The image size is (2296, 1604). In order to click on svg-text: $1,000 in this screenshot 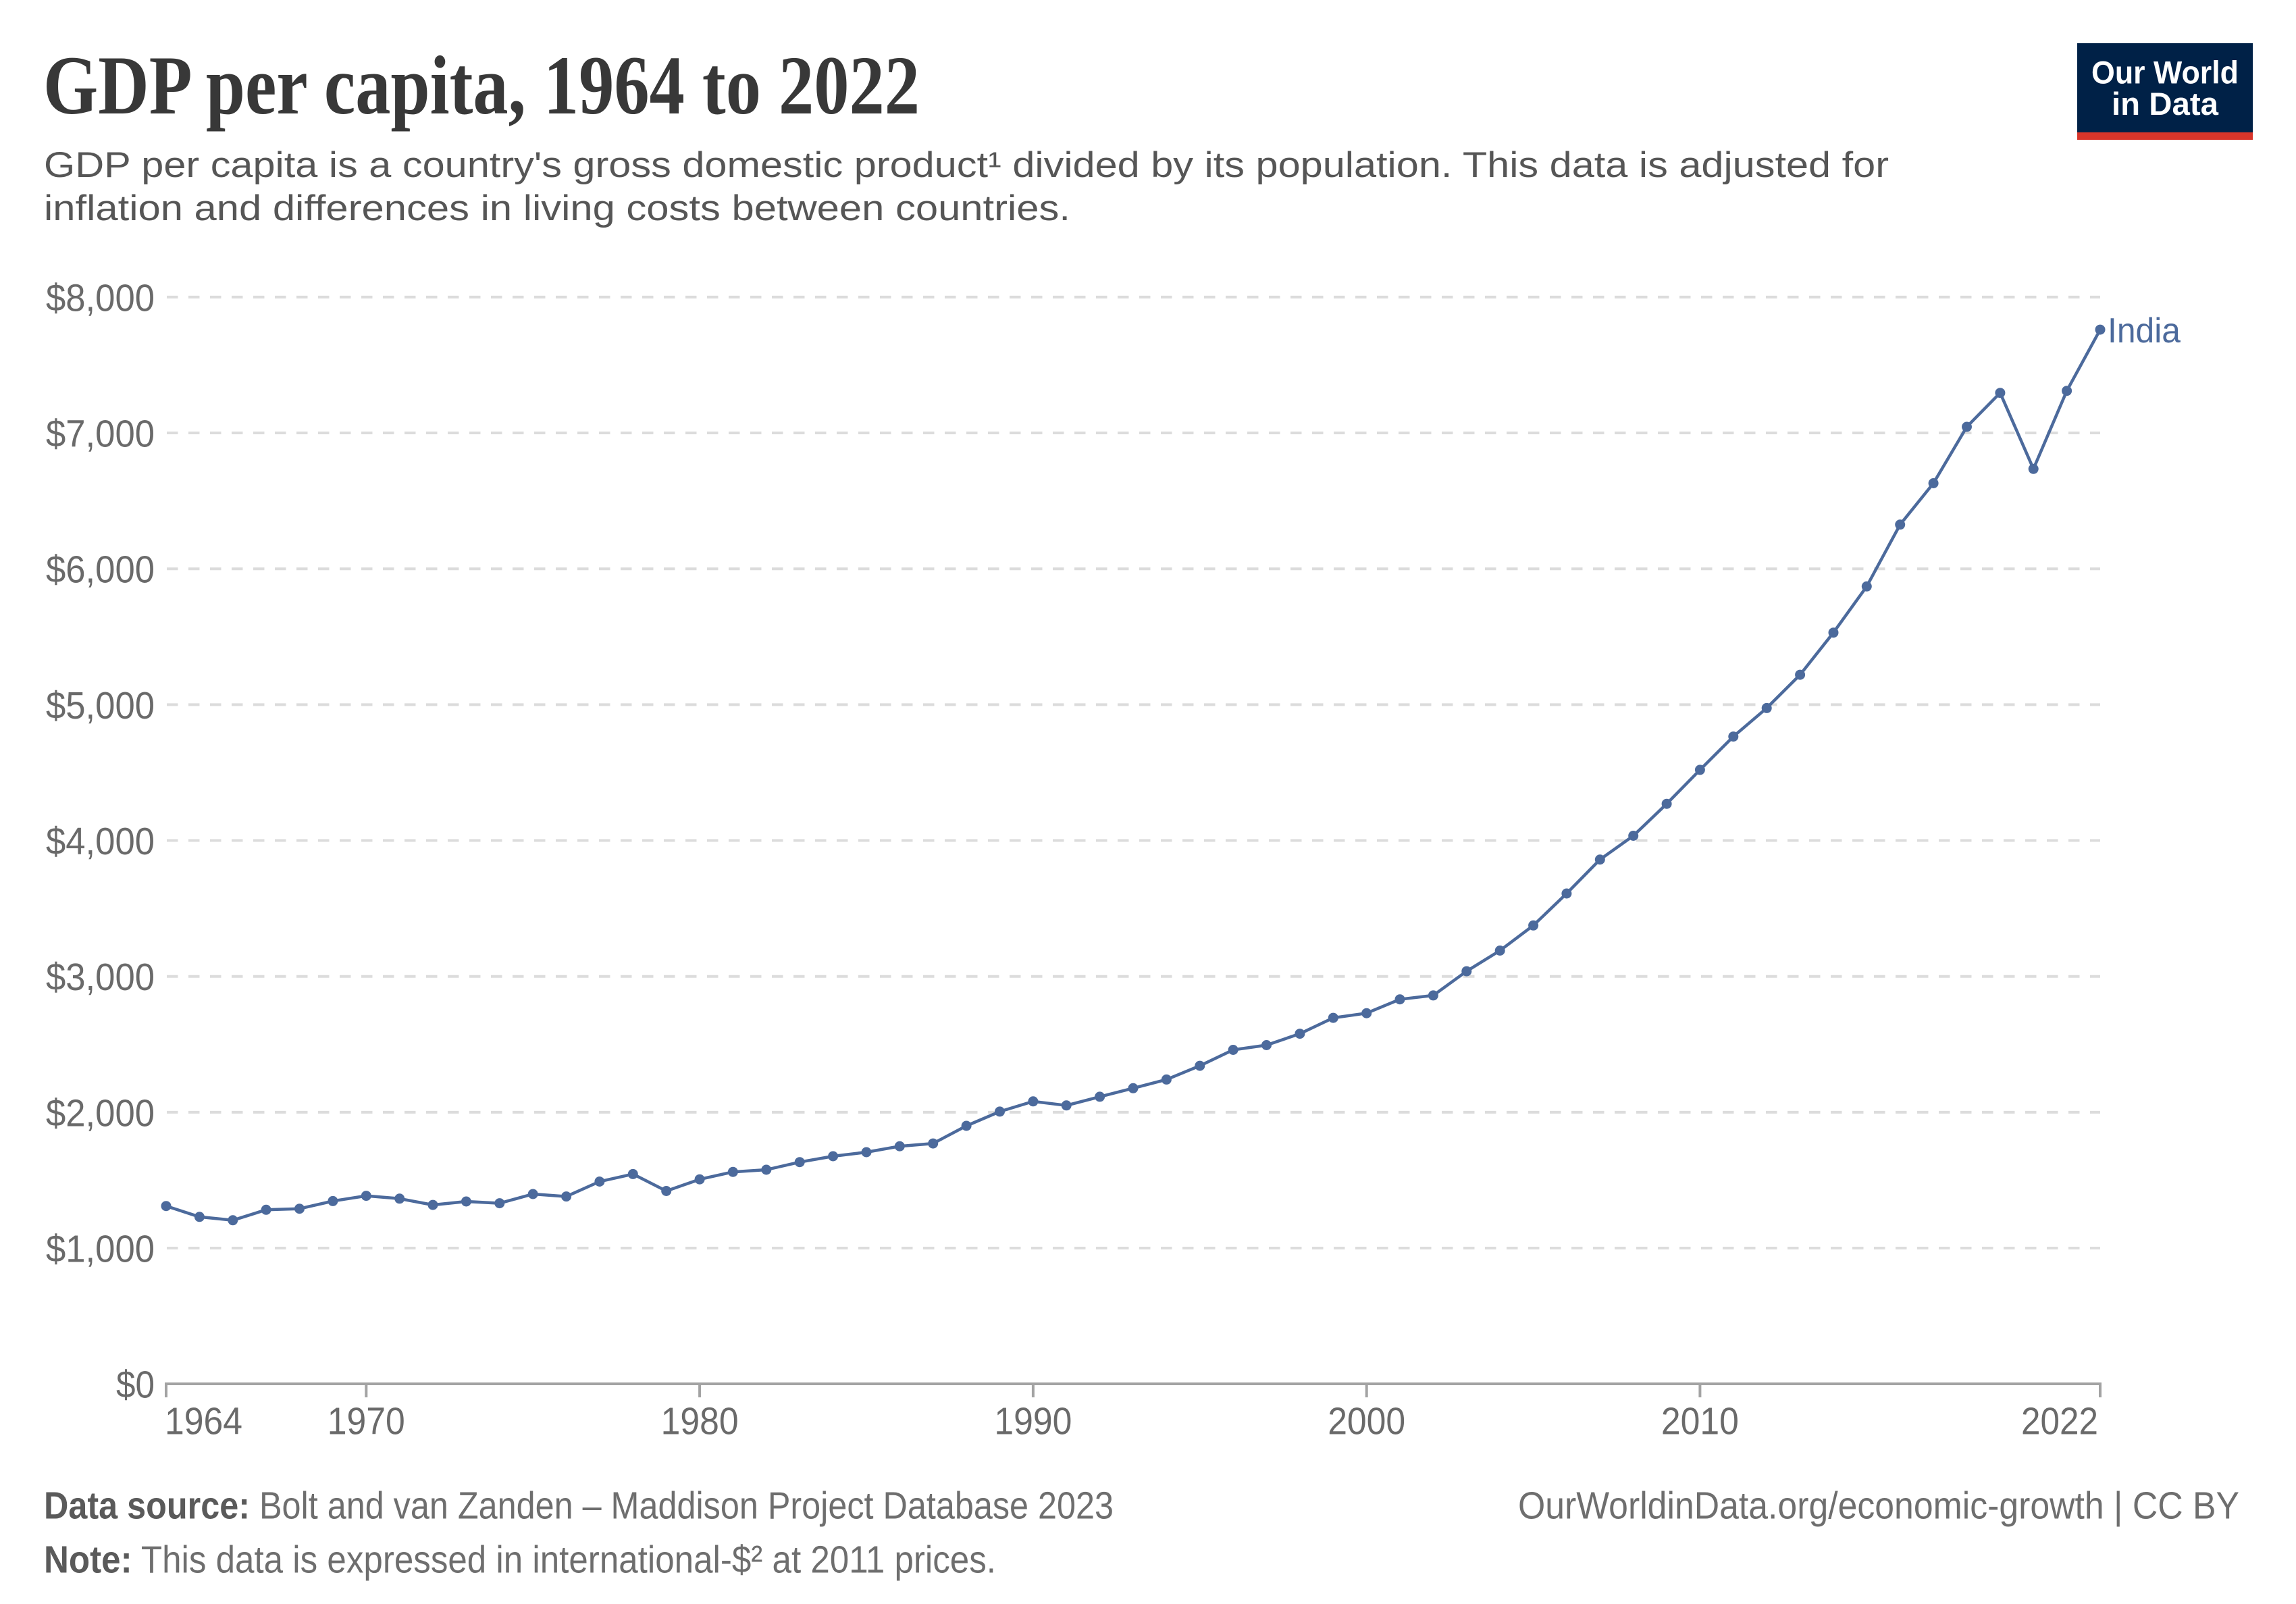, I will do `click(100, 1249)`.